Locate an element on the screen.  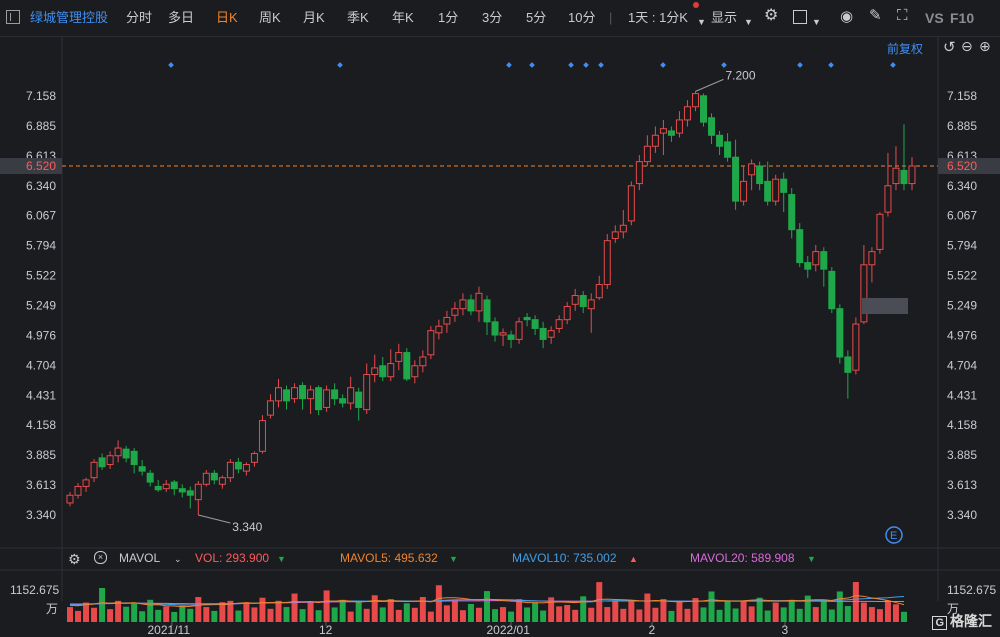
indicator-name: MAVOL is located at coordinates (140, 558).